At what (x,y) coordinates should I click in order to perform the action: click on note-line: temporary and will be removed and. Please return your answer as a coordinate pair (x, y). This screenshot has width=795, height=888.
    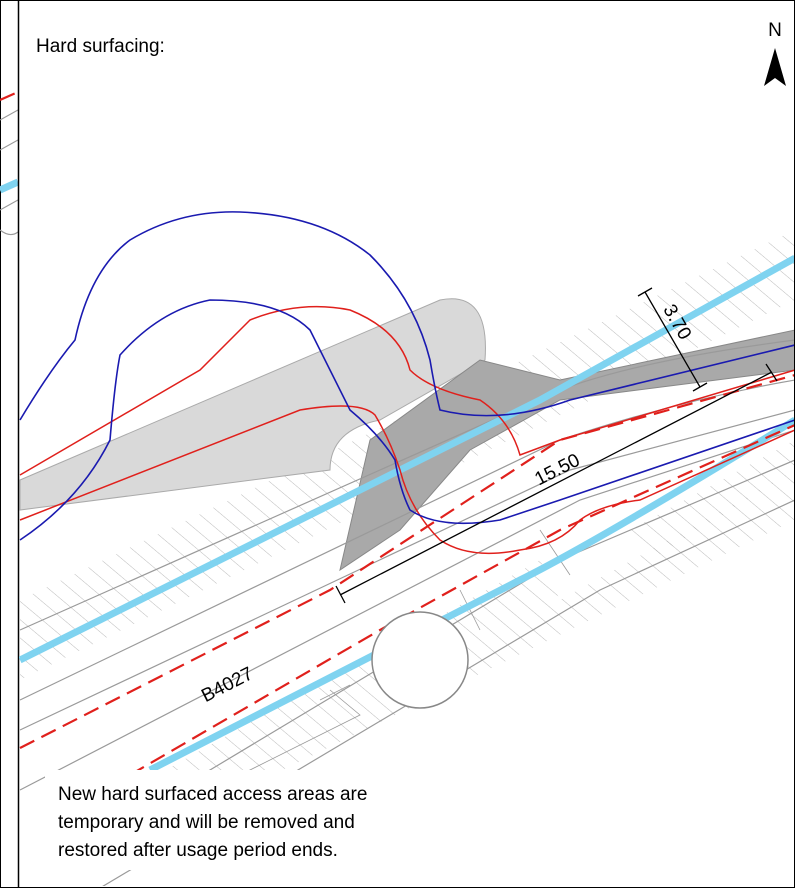
    Looking at the image, I should click on (206, 822).